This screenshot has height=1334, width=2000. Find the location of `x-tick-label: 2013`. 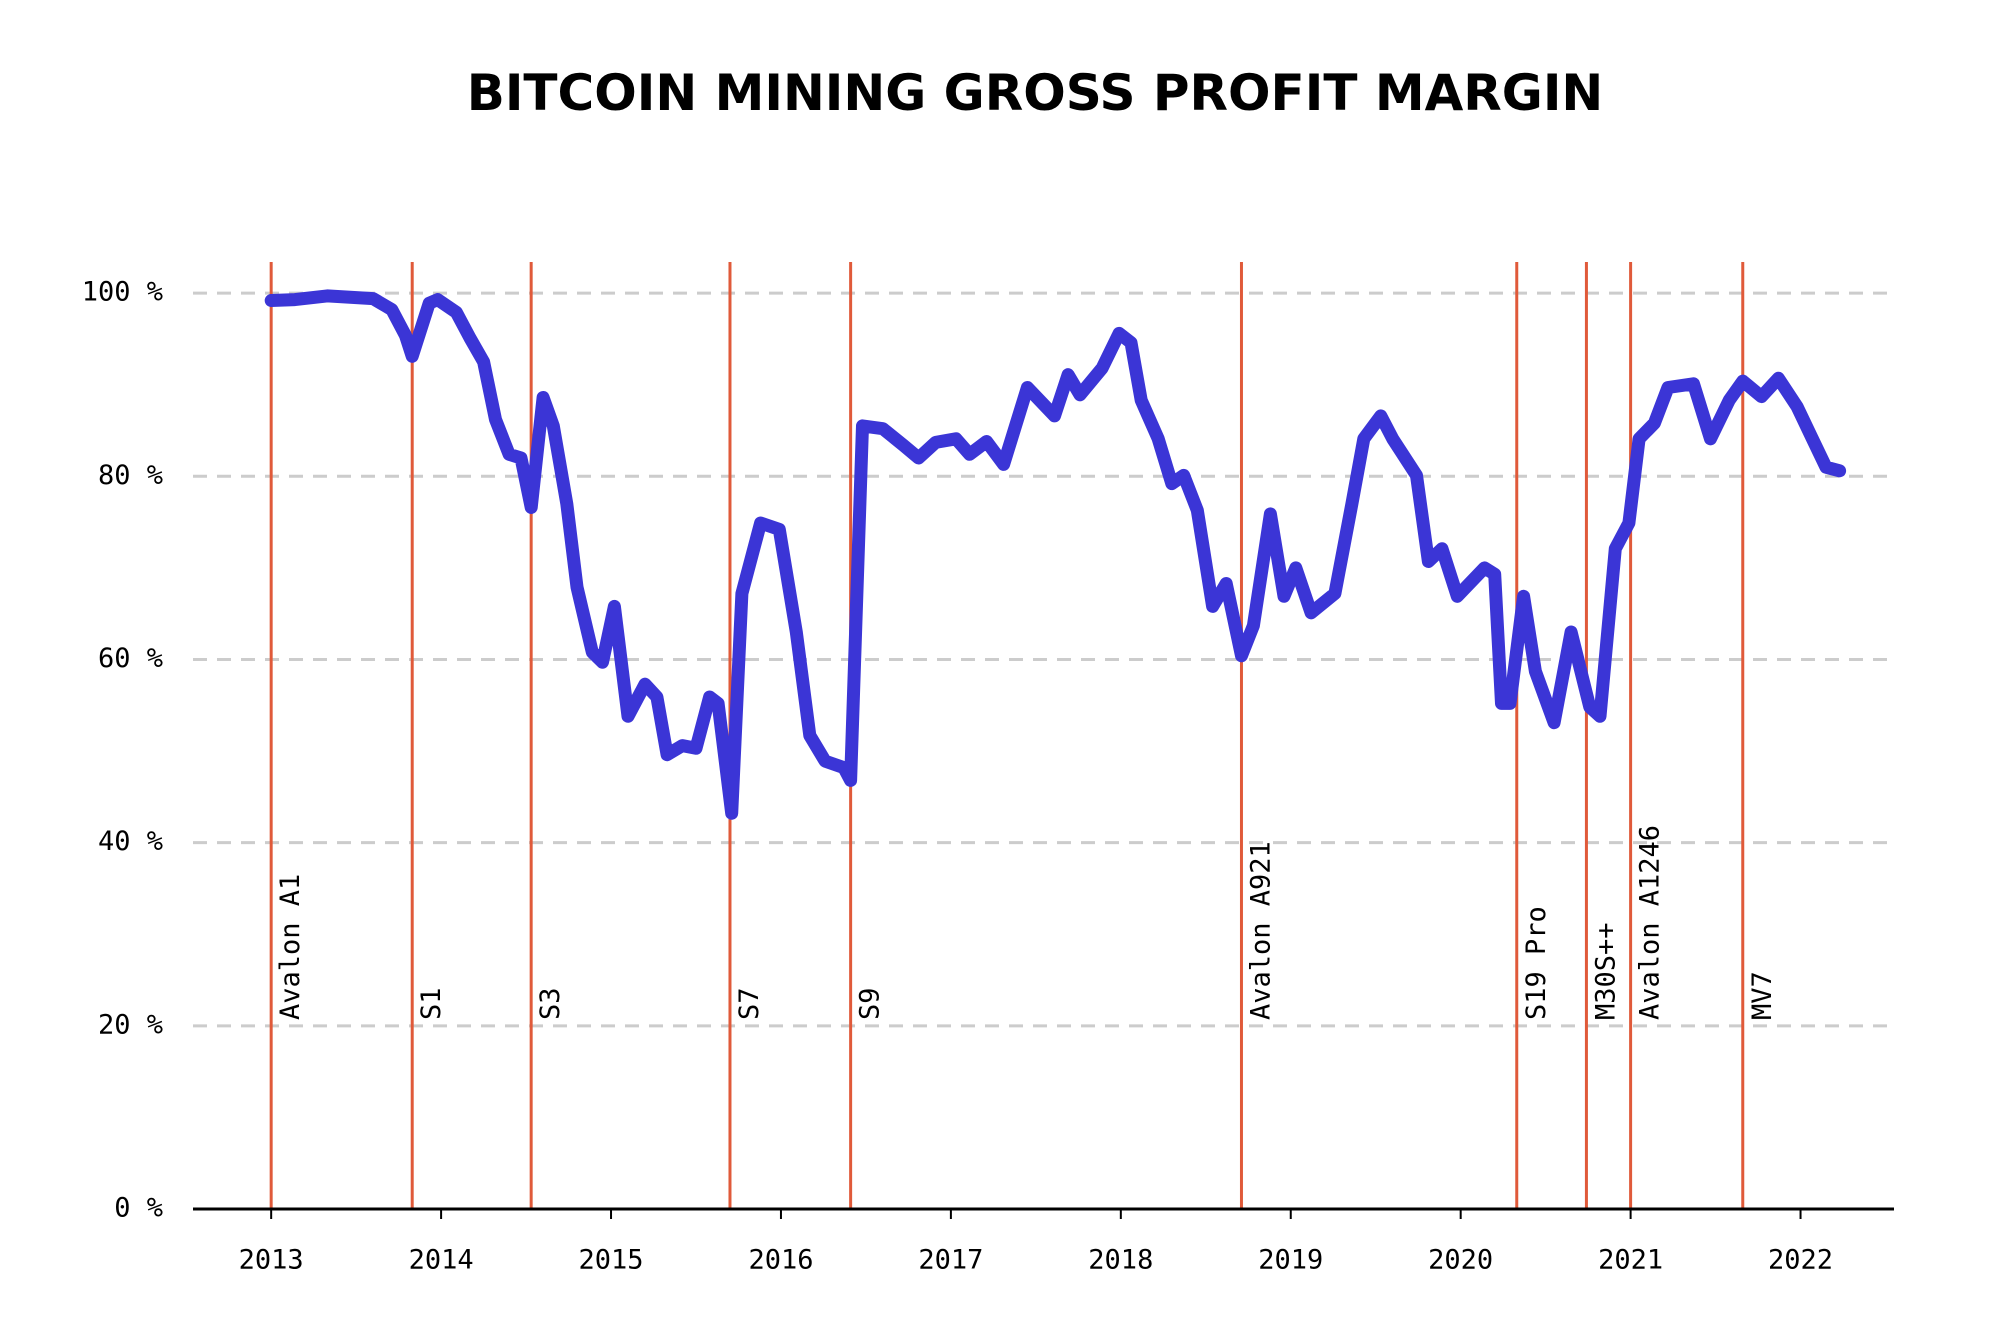

x-tick-label: 2013 is located at coordinates (271, 1260).